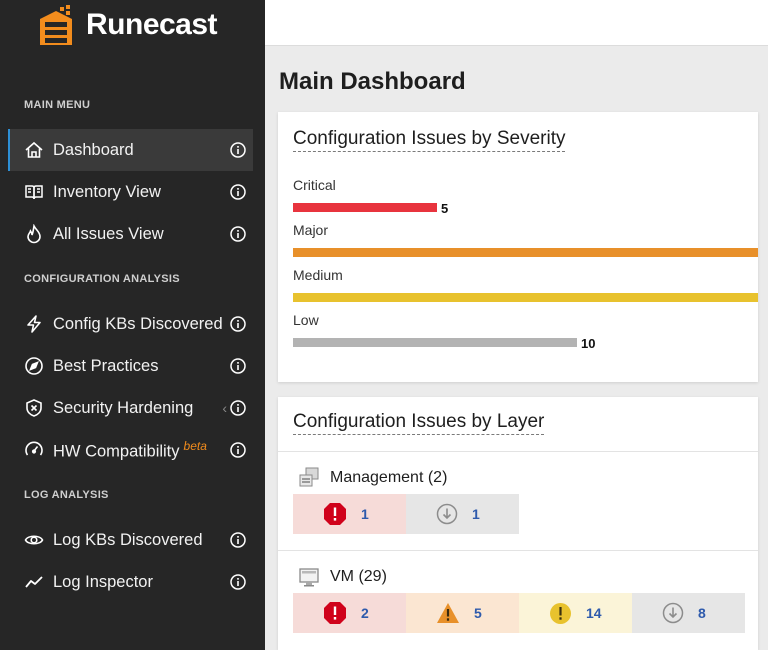  Describe the element at coordinates (349, 514) in the screenshot. I see `management-critical-cell: 1` at that location.